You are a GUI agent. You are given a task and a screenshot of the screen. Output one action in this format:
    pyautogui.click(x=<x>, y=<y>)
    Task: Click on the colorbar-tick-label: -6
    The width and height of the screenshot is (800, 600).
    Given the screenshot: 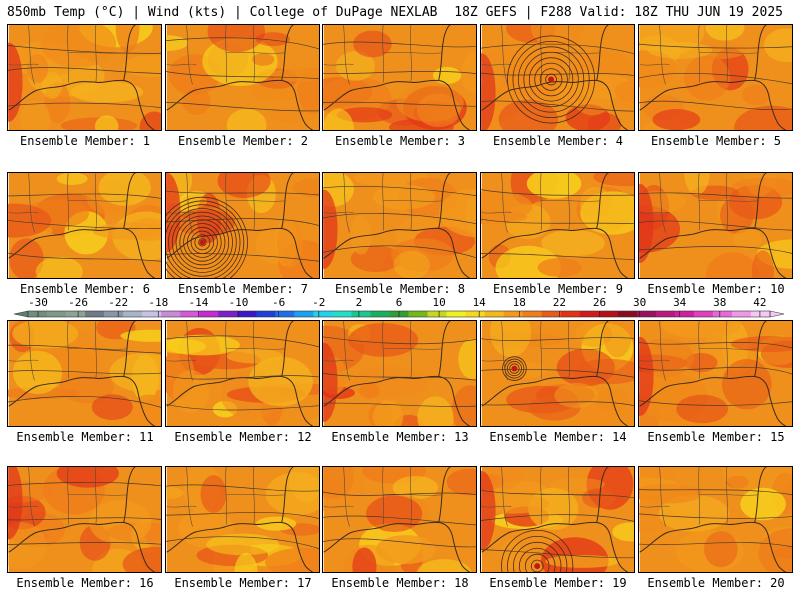 What is the action you would take?
    pyautogui.click(x=278, y=302)
    